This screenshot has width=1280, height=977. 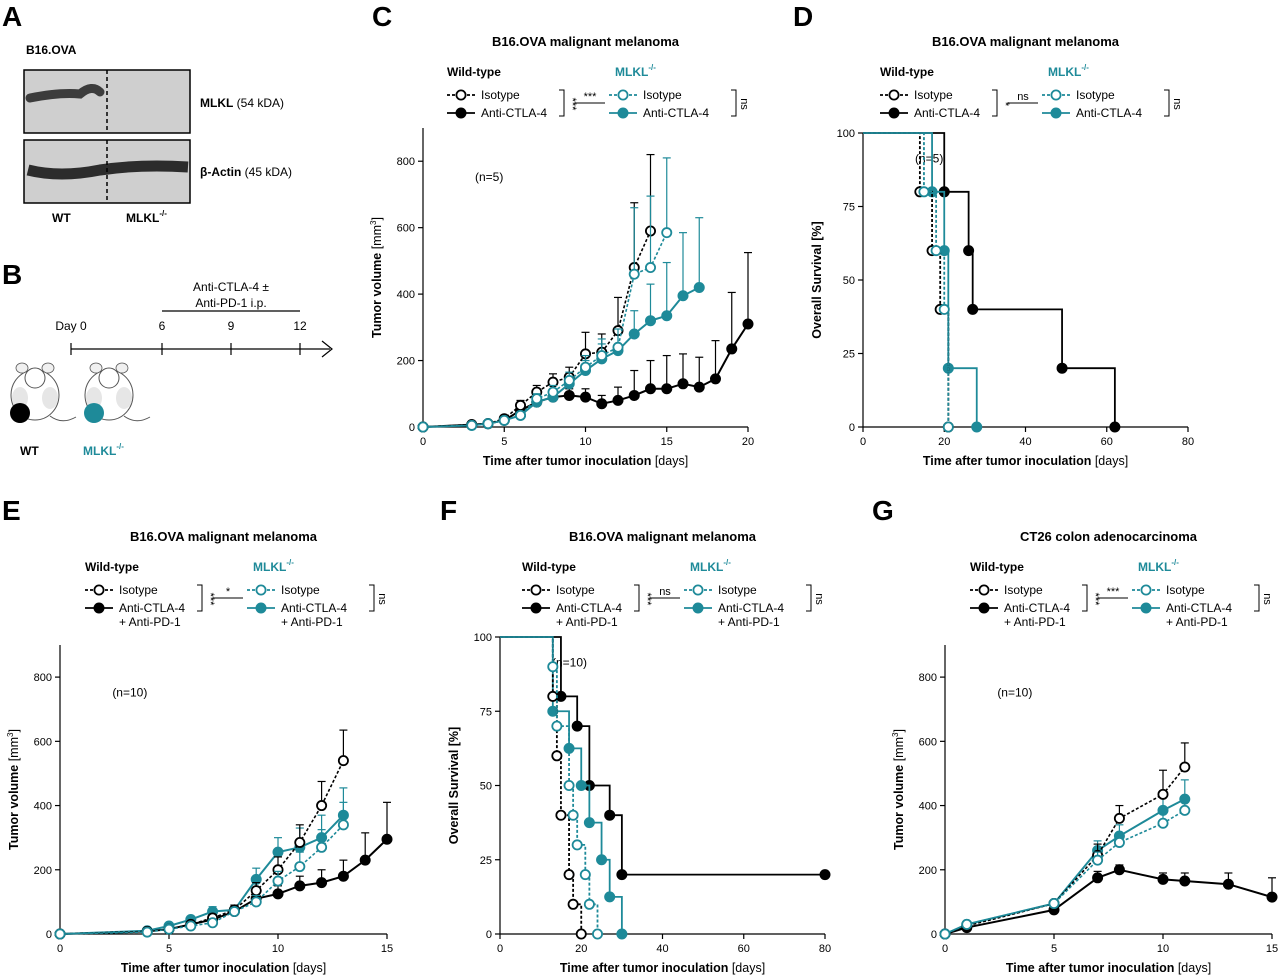 What do you see at coordinates (228, 592) in the screenshot?
I see `significance-cross: *` at bounding box center [228, 592].